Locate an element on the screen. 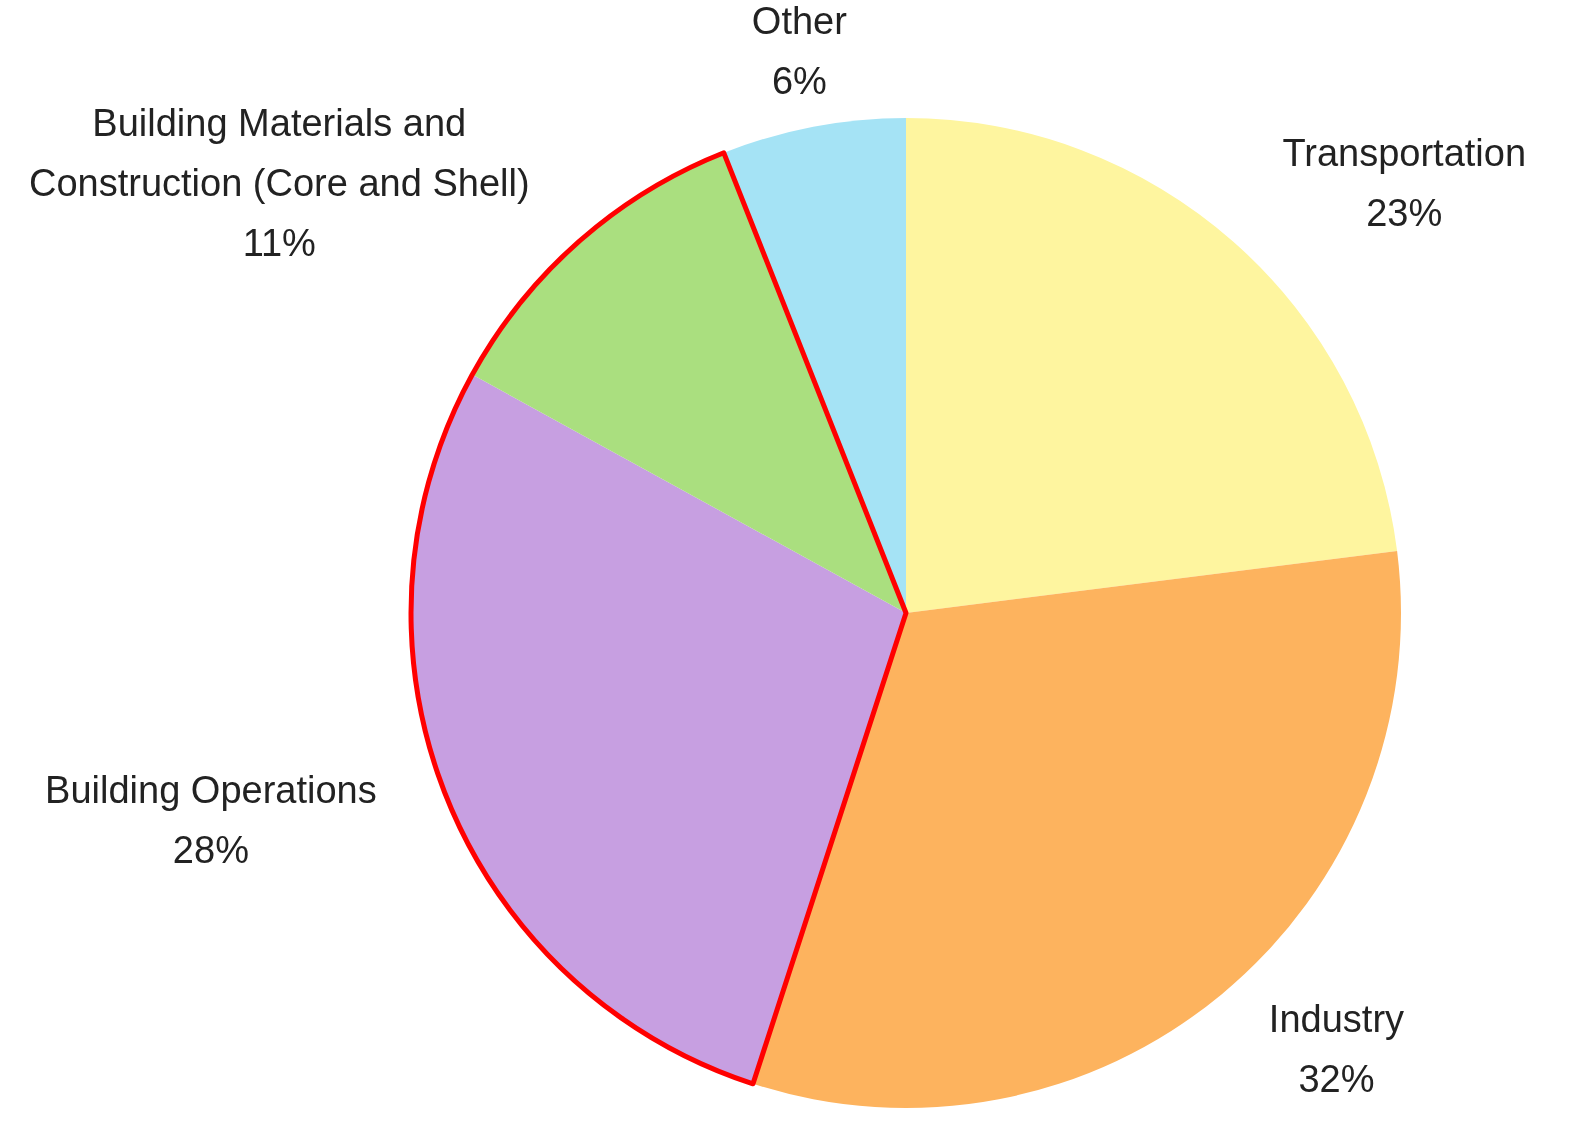 The image size is (1571, 1128). data-label: 23% is located at coordinates (1404, 213).